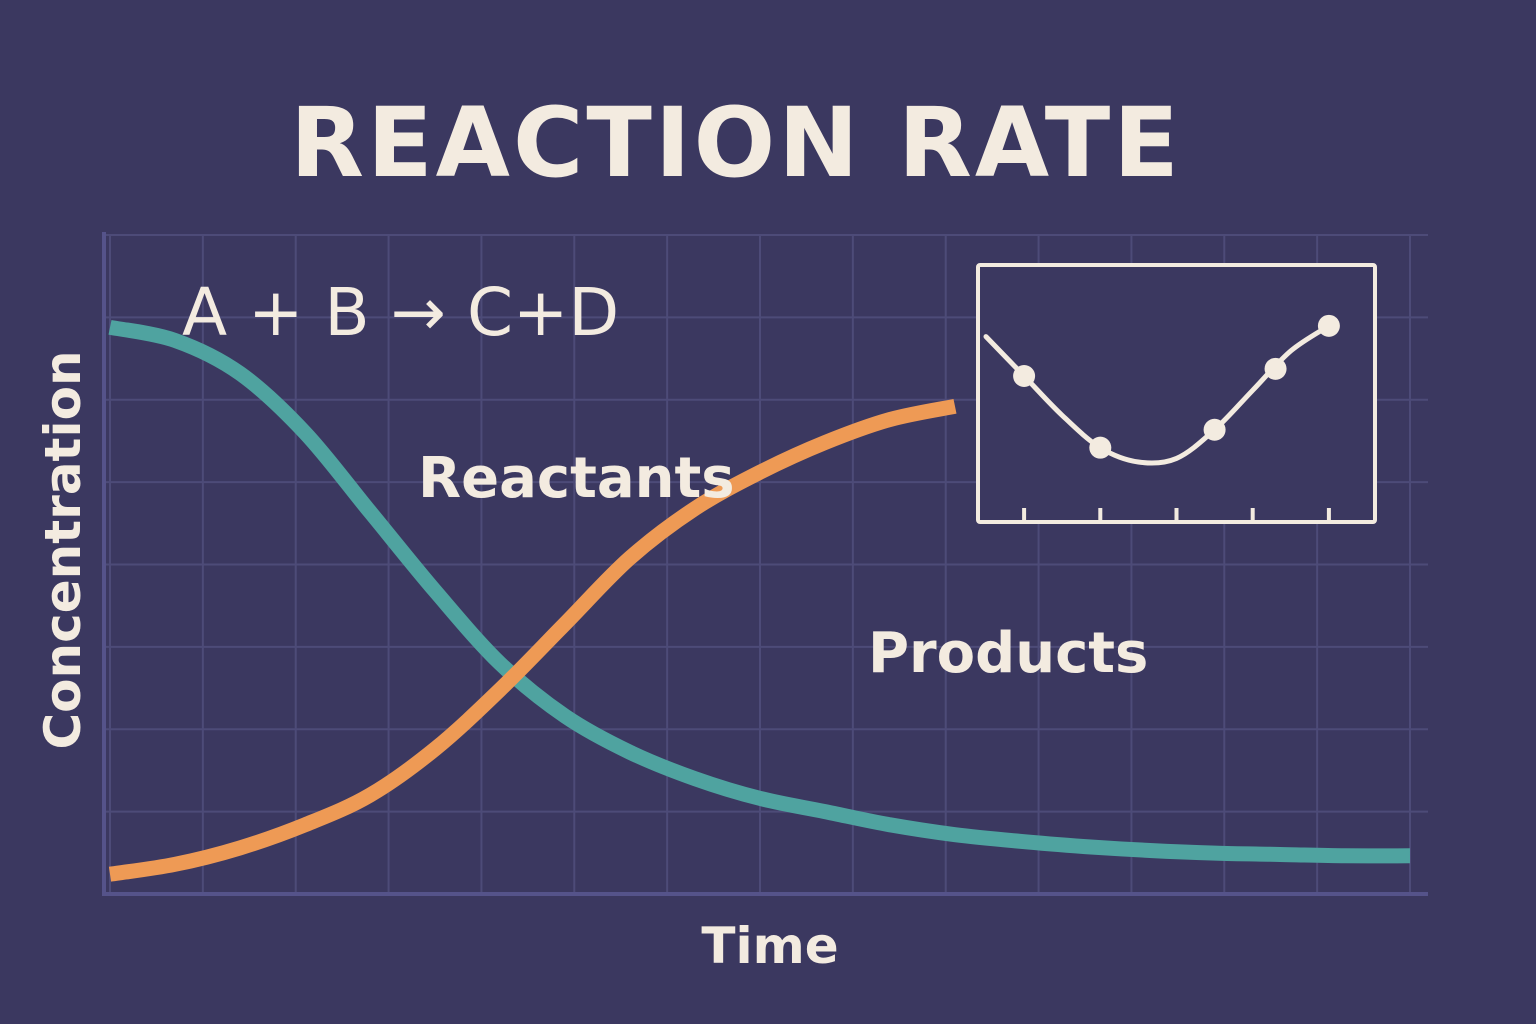  What do you see at coordinates (1008, 653) in the screenshot?
I see `legend-products-label: Products` at bounding box center [1008, 653].